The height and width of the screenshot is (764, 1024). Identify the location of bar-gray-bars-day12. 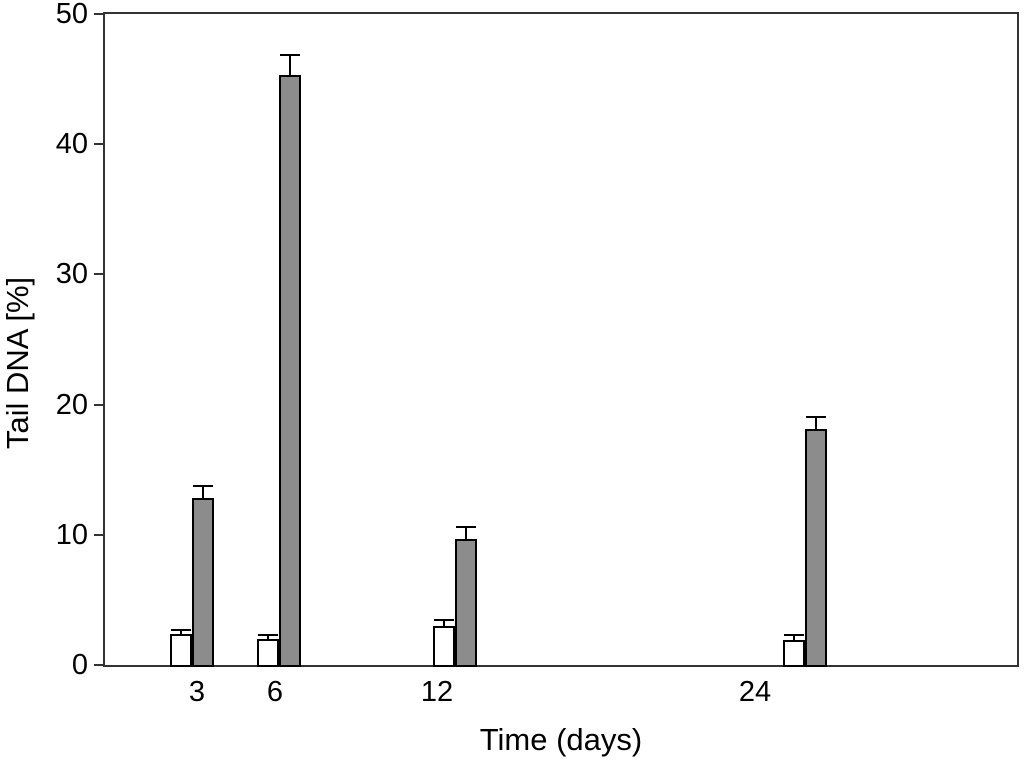
(465, 602).